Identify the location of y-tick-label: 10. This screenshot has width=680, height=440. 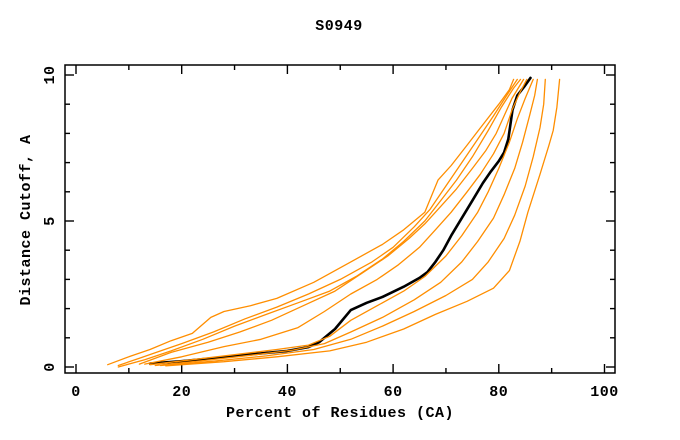
(50, 74).